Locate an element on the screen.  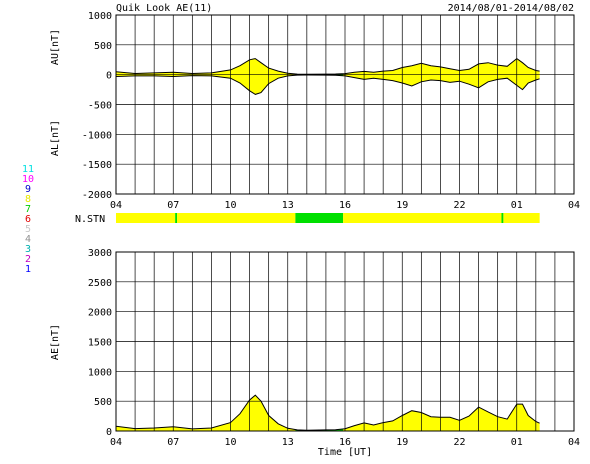
y-tick-label: -1500 is located at coordinates (97, 165).